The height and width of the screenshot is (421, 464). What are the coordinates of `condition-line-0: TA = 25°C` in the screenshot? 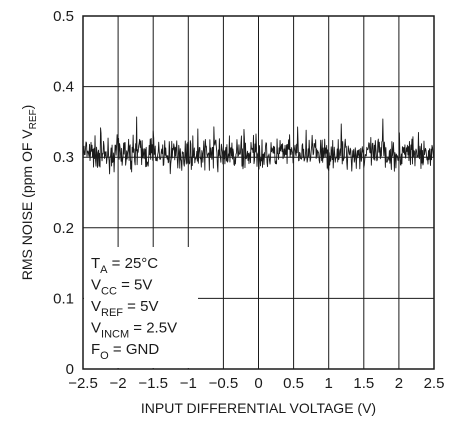 It's located at (124, 265).